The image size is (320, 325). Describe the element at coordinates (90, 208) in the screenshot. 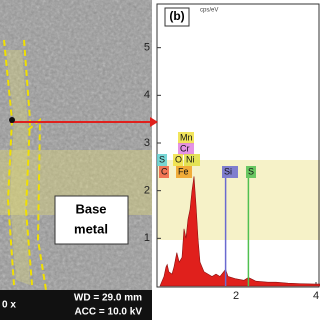

I see `region-label: Base` at that location.